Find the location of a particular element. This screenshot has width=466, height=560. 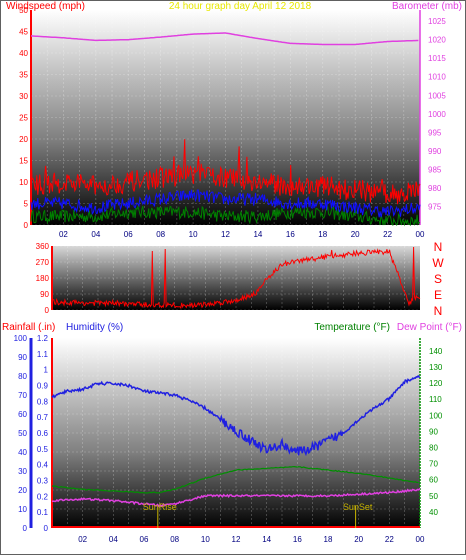

compass-s-2: S is located at coordinates (438, 279).